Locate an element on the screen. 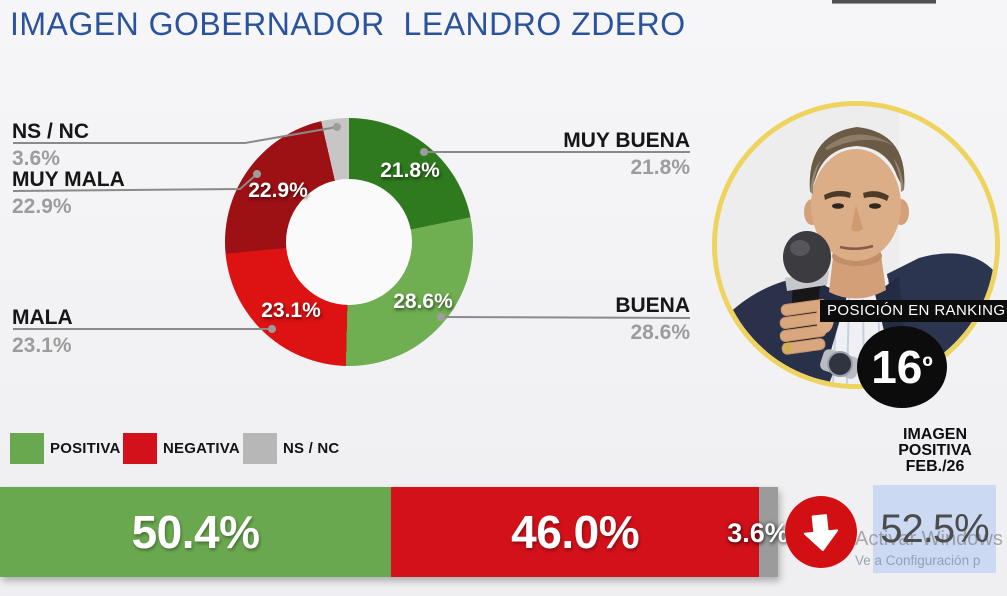 The image size is (1007, 596). legend-label-nsnc: NS / NC is located at coordinates (311, 448).